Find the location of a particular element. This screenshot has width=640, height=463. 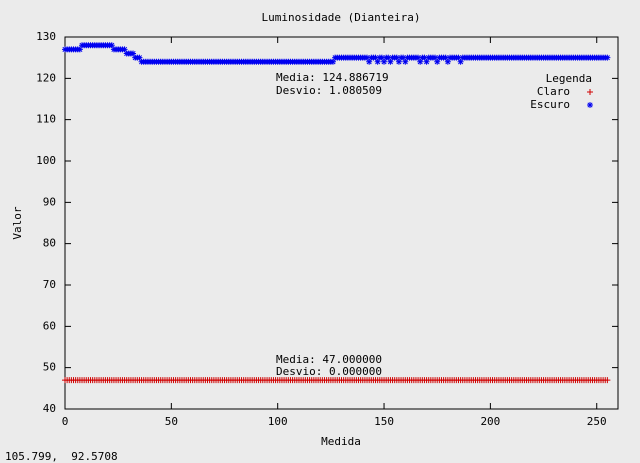

y-axis-label: Valor is located at coordinates (17, 222).